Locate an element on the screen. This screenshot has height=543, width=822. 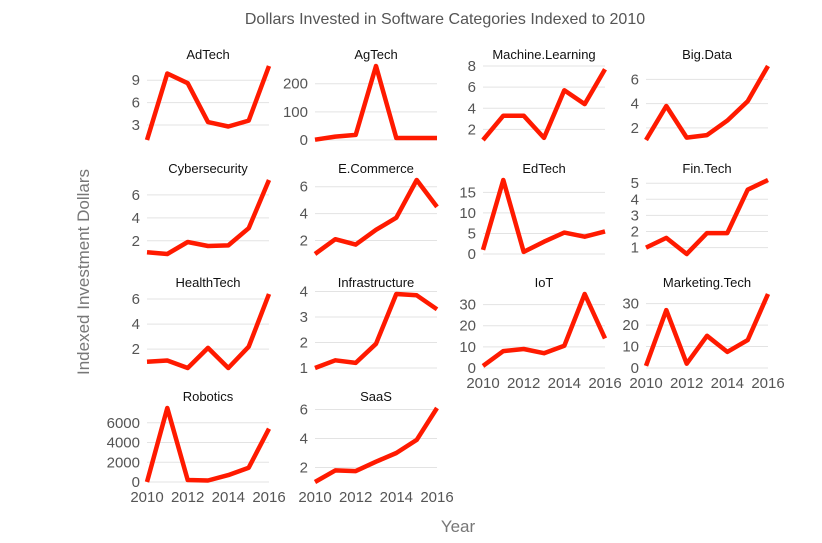
y-tick-label-saas: 4 is located at coordinates (304, 438).